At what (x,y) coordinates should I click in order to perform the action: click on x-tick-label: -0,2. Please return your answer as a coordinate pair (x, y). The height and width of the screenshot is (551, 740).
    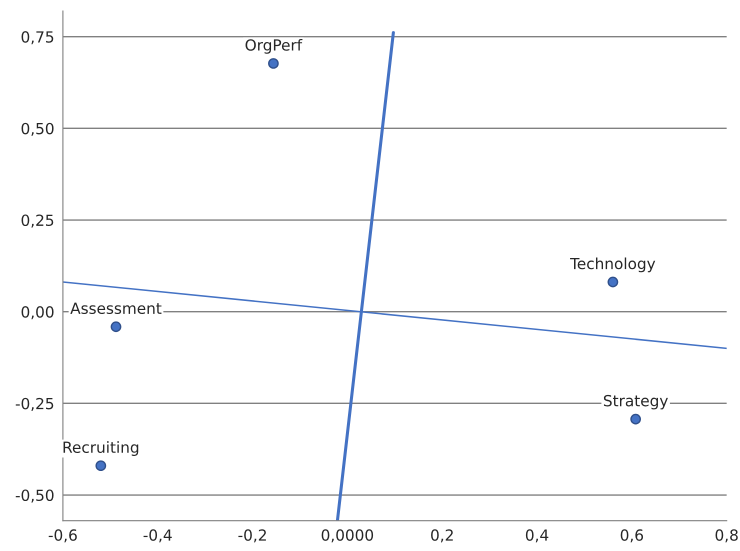
    Looking at the image, I should click on (252, 535).